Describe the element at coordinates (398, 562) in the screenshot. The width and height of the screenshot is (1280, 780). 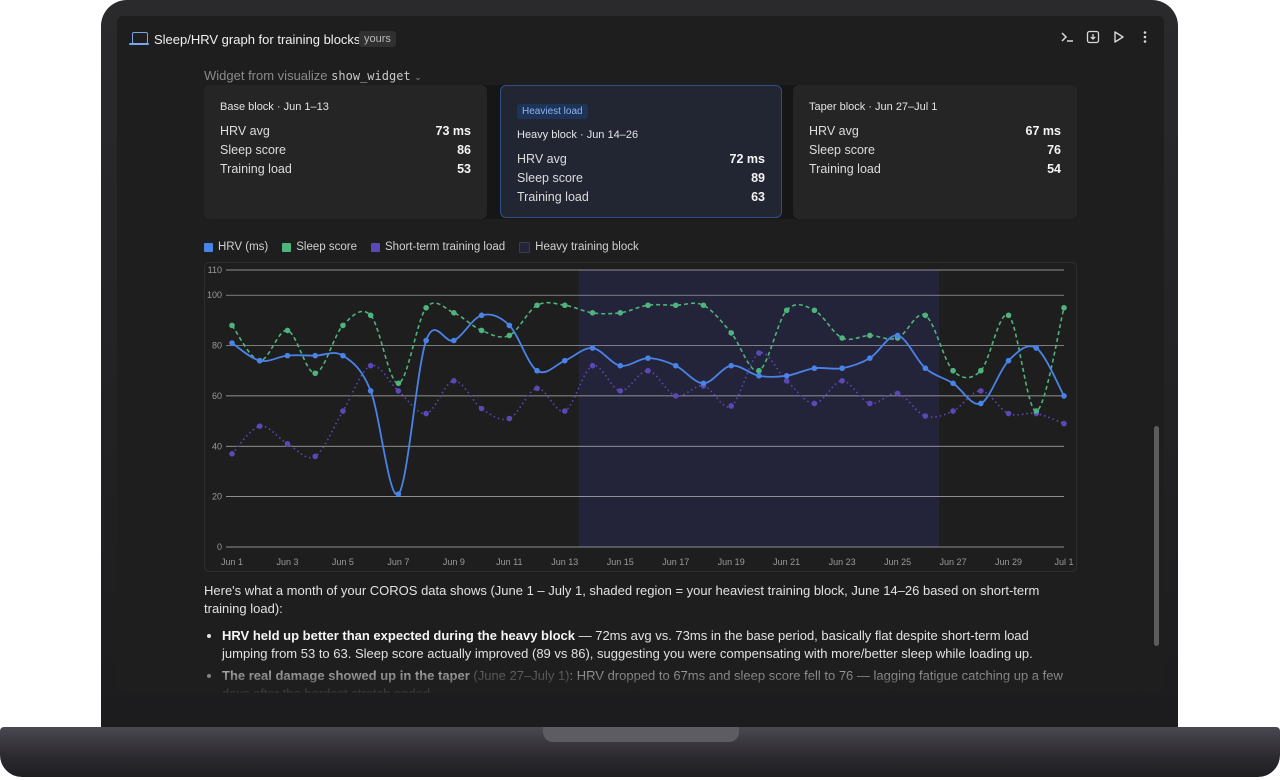
I see `x-tick-label: Jun 7` at that location.